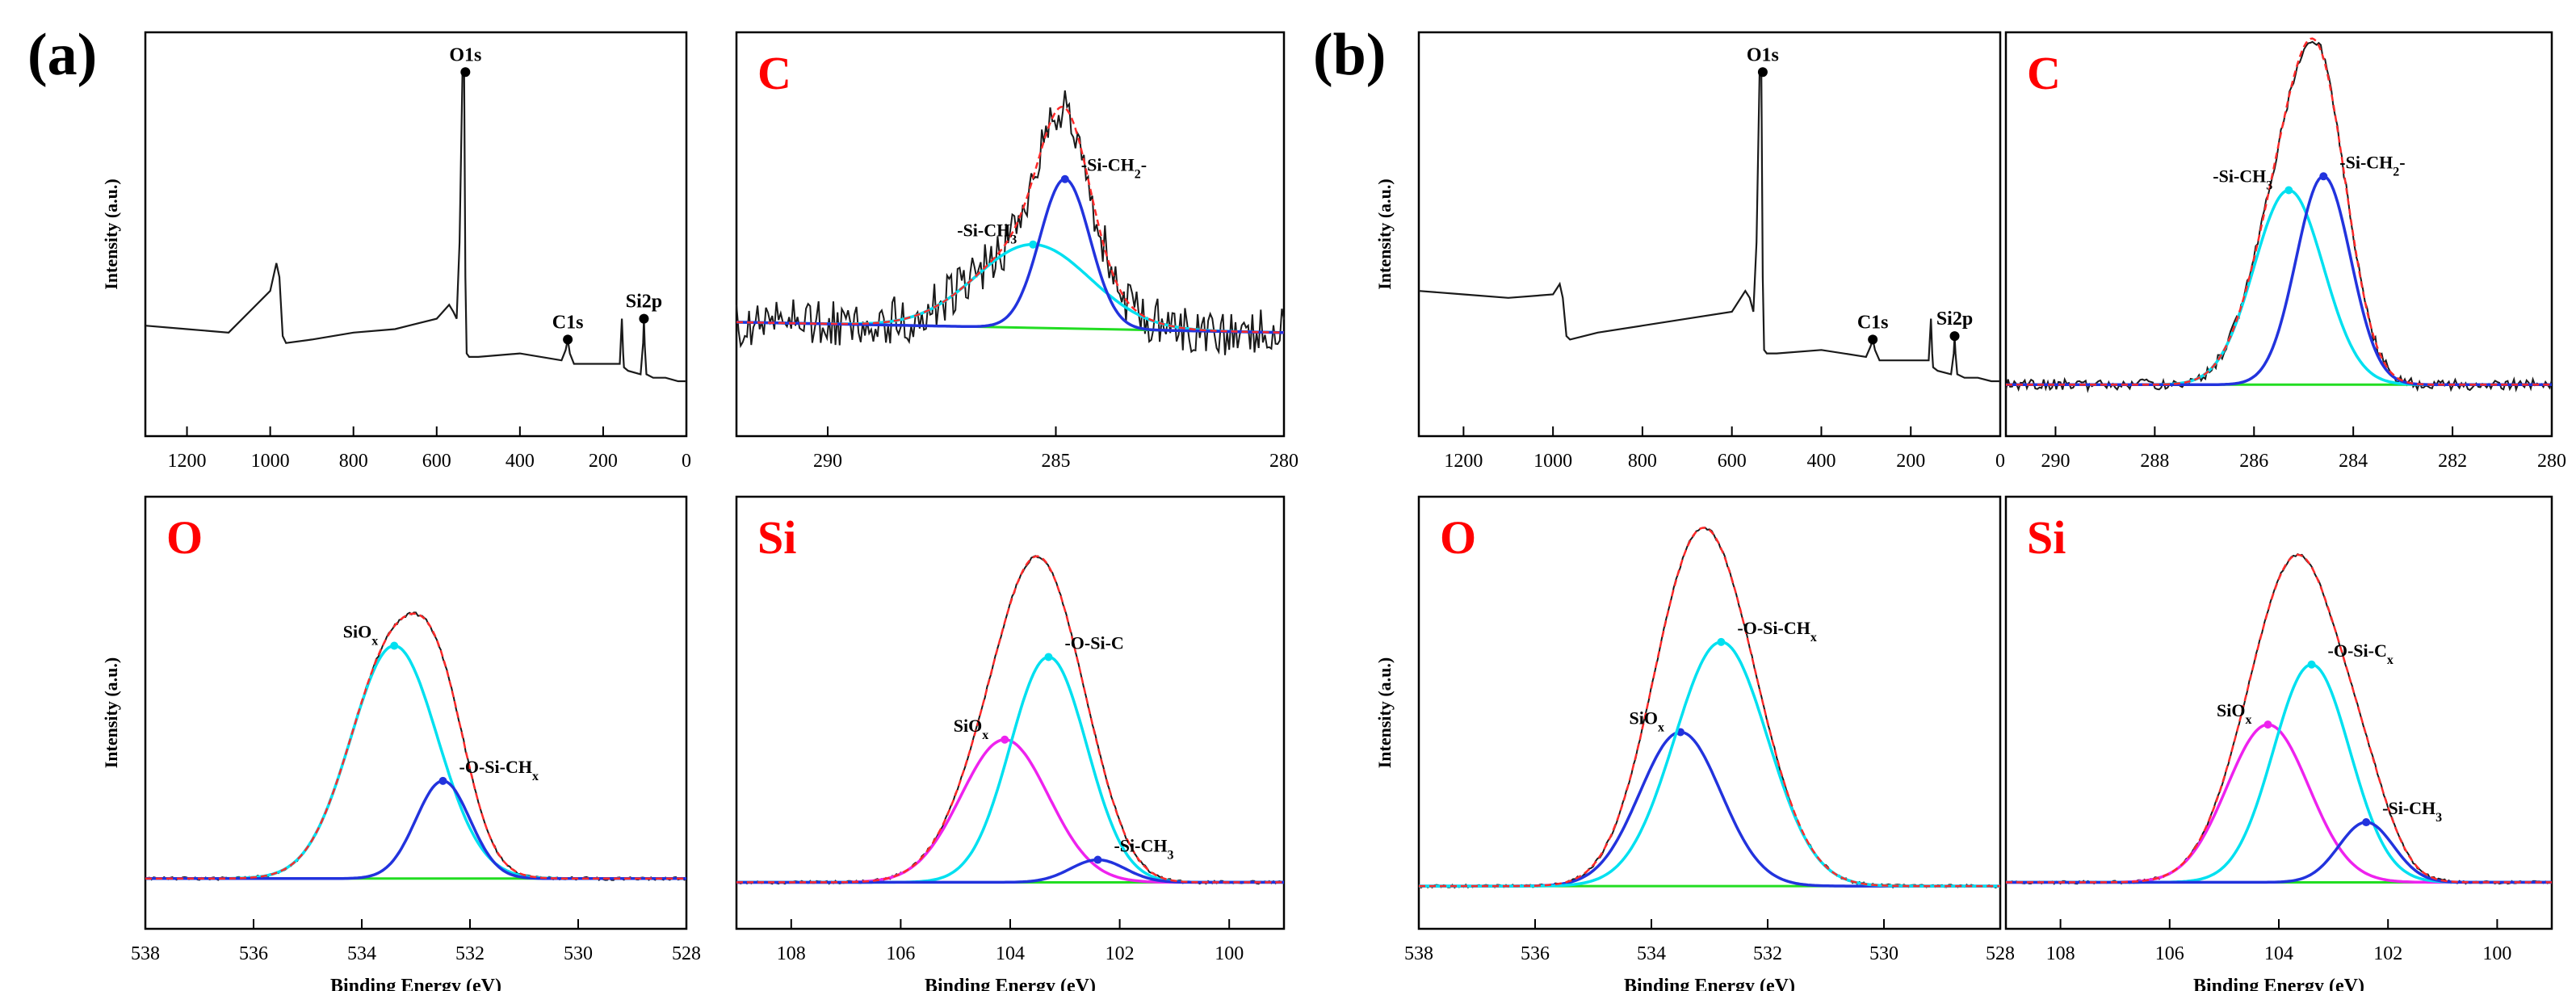  What do you see at coordinates (2253, 461) in the screenshot?
I see `x-tick-label: 286` at bounding box center [2253, 461].